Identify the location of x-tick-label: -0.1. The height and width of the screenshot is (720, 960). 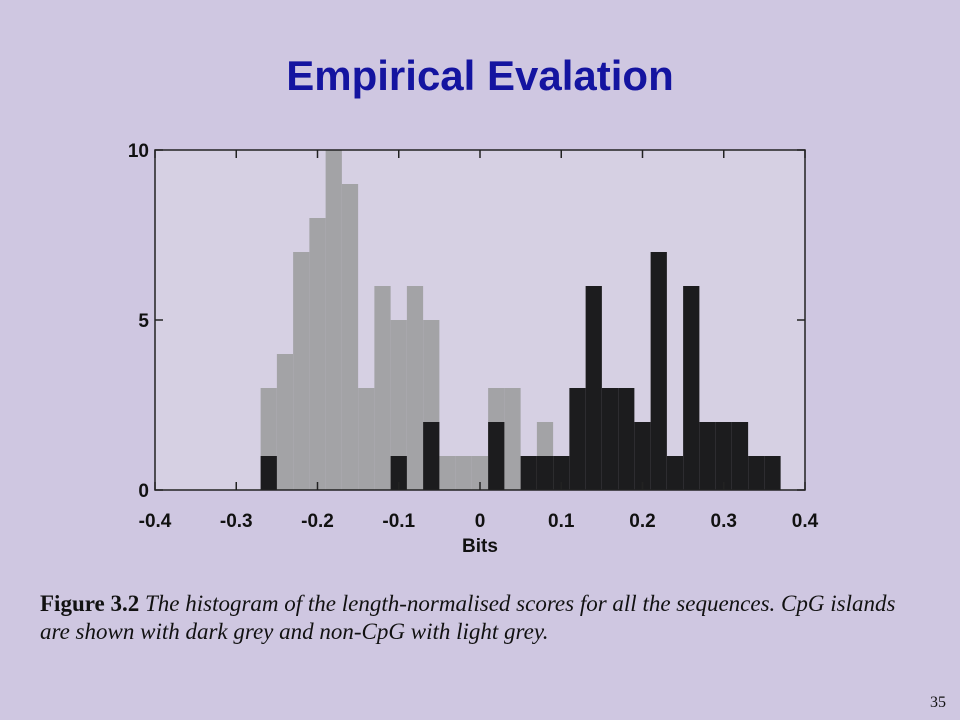
(398, 521).